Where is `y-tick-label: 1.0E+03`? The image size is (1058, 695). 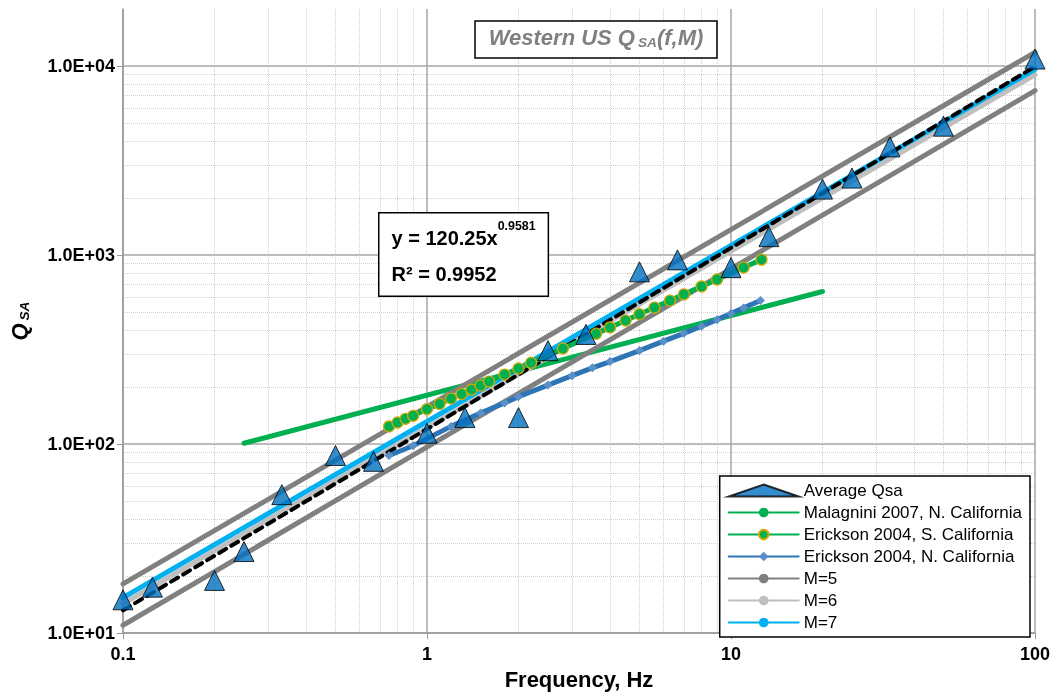
y-tick-label: 1.0E+03 is located at coordinates (81, 254).